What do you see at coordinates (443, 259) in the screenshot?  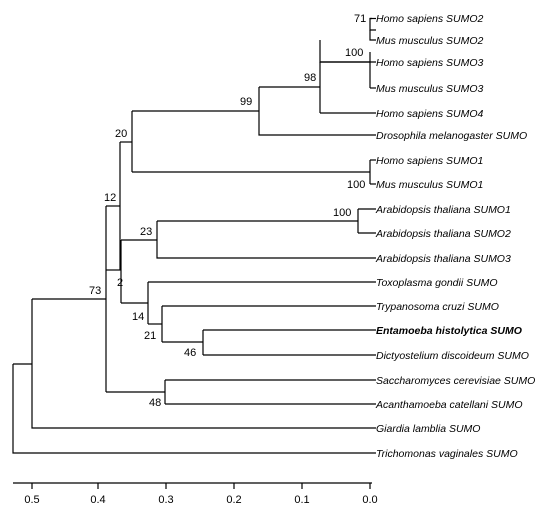 I see `taxon-label: Arabidopsis thaliana SUMO3` at bounding box center [443, 259].